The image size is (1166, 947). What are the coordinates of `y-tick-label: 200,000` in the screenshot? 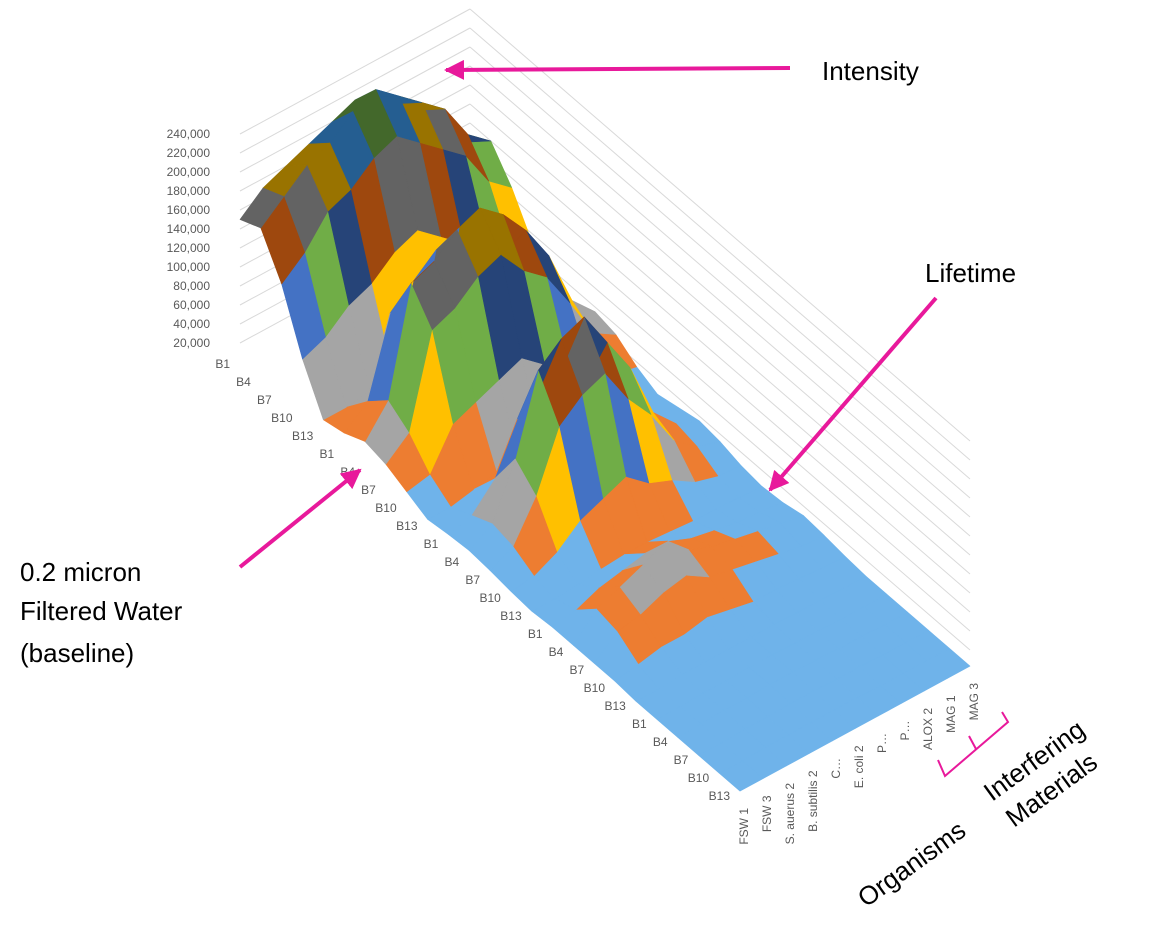 It's located at (189, 172).